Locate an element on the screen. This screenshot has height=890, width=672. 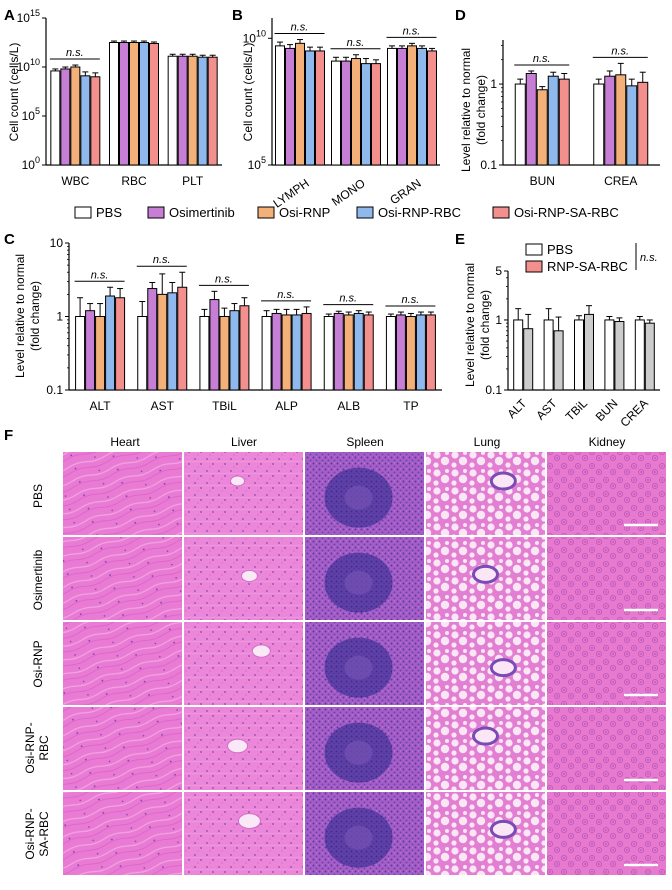
chart-c-bar-alp-osi-rnp-rbc is located at coordinates (296, 352).